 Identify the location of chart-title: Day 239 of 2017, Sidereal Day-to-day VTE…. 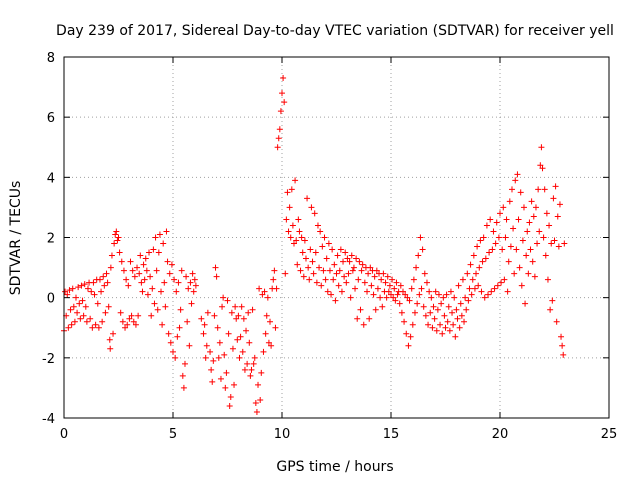
(335, 31).